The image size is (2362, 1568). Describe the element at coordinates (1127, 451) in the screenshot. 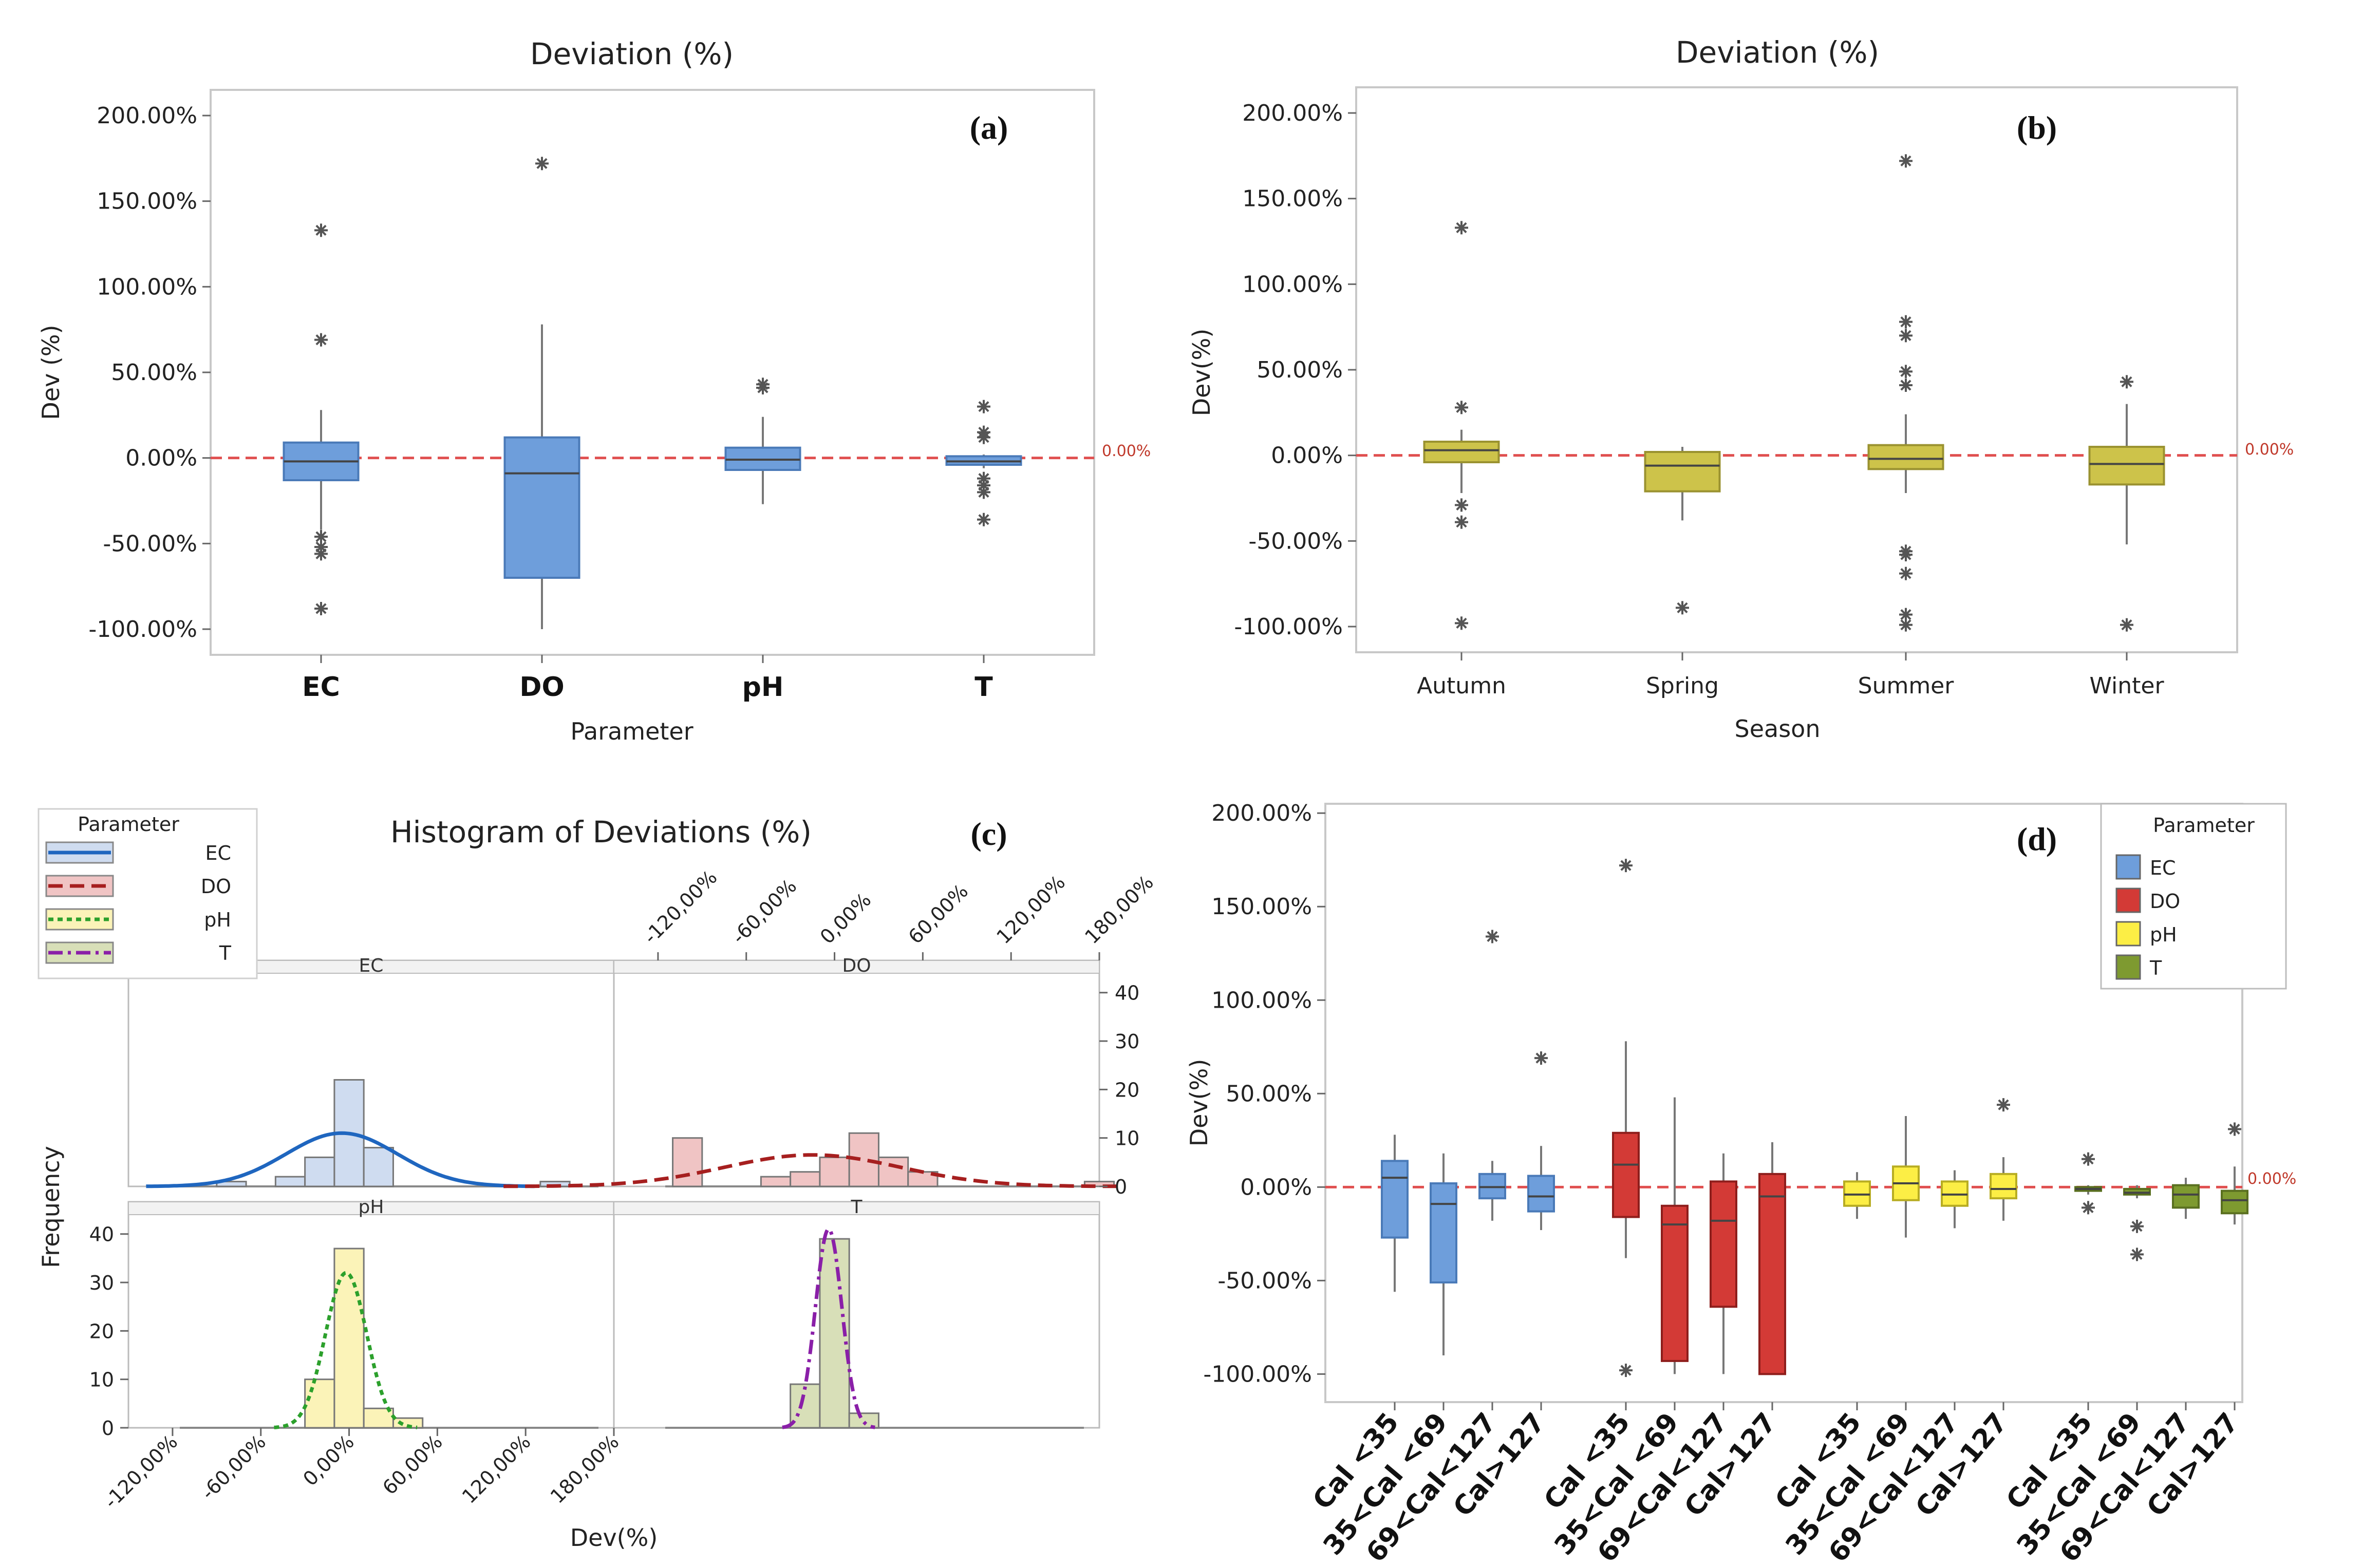

I see `chart-a-ref-label: 0.00%` at that location.